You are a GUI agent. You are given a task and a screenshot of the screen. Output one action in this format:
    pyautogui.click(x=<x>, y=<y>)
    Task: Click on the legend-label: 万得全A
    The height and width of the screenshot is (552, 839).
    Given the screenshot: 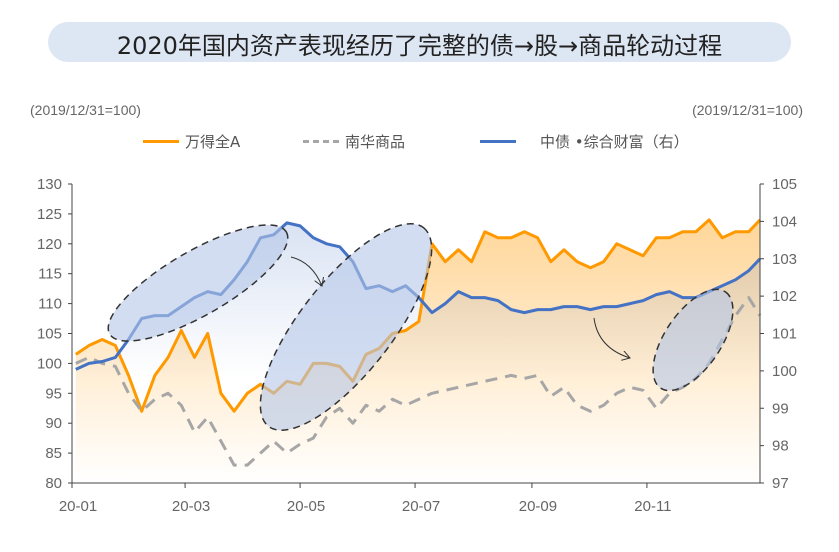 What is the action you would take?
    pyautogui.click(x=213, y=142)
    